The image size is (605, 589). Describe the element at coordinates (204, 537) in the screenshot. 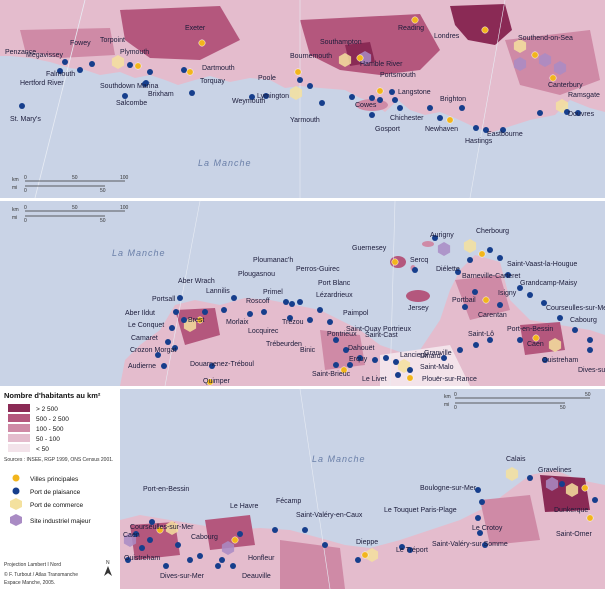

I see `panel3-city-label: Cabourg` at that location.